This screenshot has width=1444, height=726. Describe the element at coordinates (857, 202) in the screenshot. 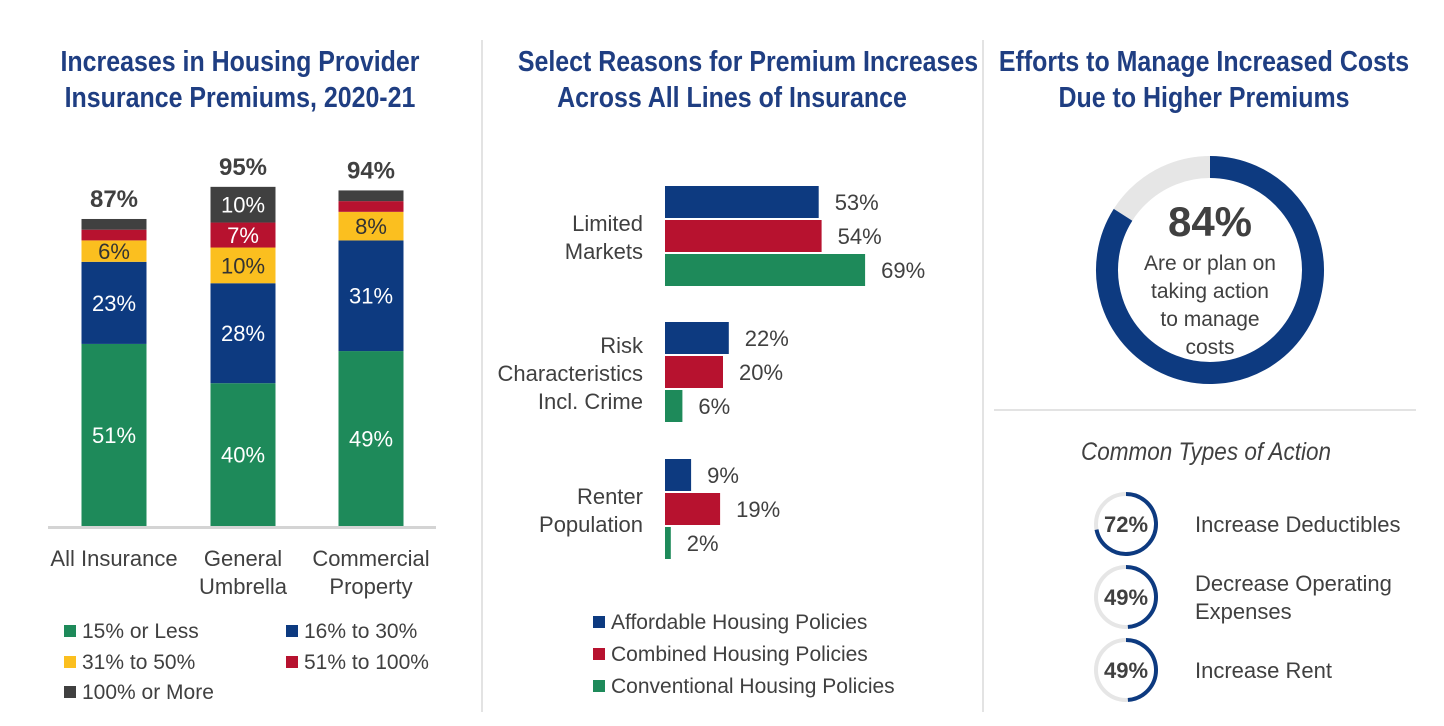

I see `bar-value-label: 53%` at that location.